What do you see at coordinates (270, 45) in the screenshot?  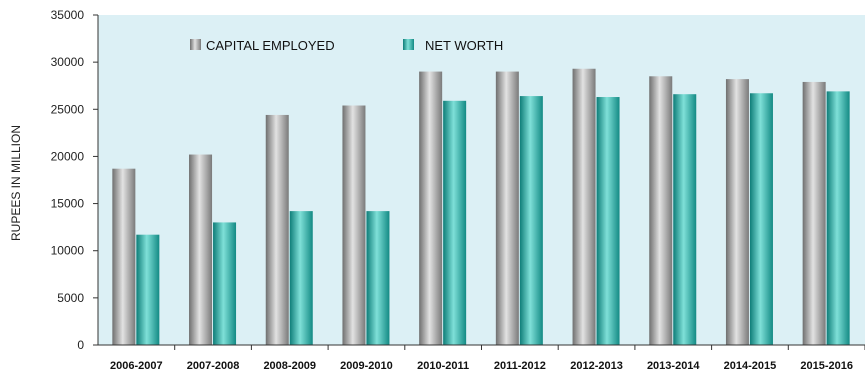 I see `legend-label-capital-employed: CAPITAL EMPLOYED` at bounding box center [270, 45].